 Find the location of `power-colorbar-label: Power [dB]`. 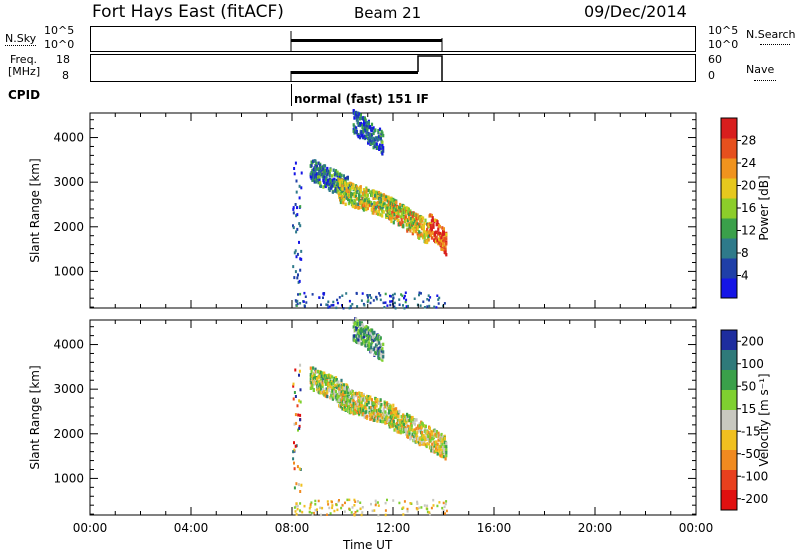

power-colorbar-label: Power [dB] is located at coordinates (764, 207).